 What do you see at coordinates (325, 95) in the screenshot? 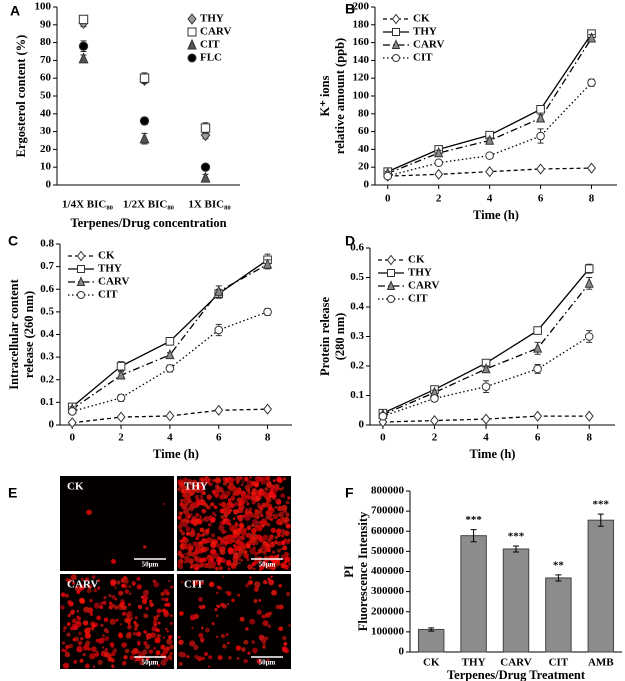
I see `y-axis-label: K⁺ ions` at bounding box center [325, 95].